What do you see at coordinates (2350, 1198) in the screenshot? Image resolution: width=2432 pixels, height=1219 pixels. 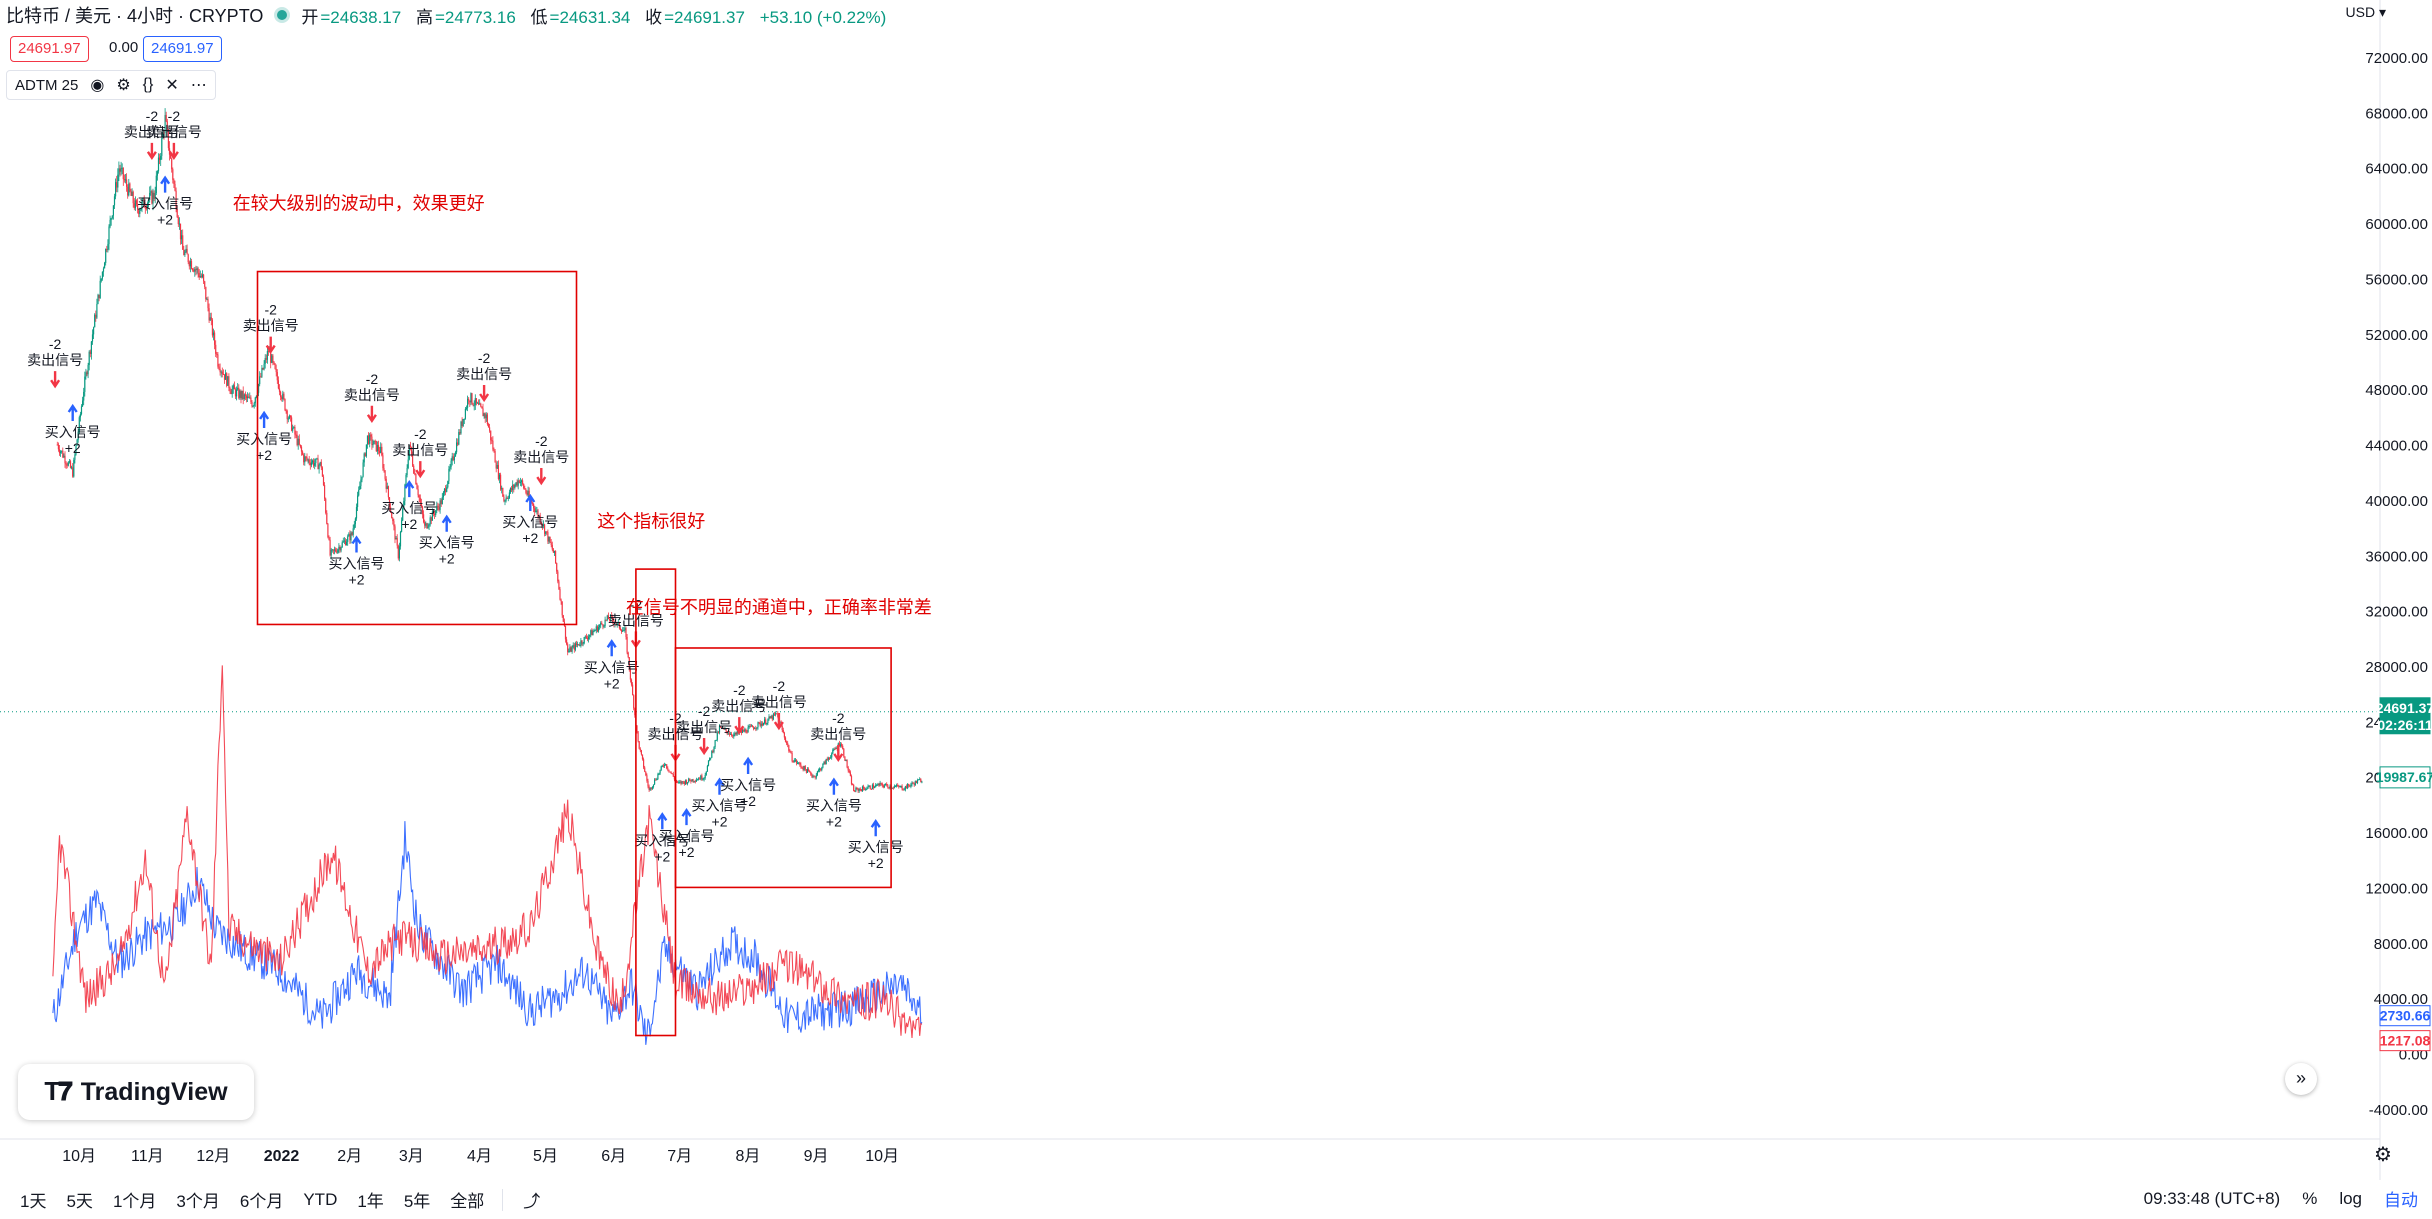 I see `log-toggle: log` at bounding box center [2350, 1198].